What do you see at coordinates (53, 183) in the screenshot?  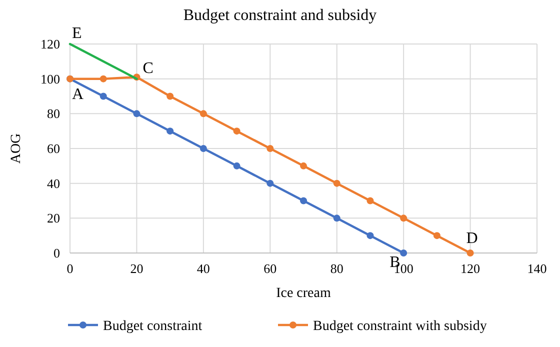 I see `y-tick-label: 40` at bounding box center [53, 183].